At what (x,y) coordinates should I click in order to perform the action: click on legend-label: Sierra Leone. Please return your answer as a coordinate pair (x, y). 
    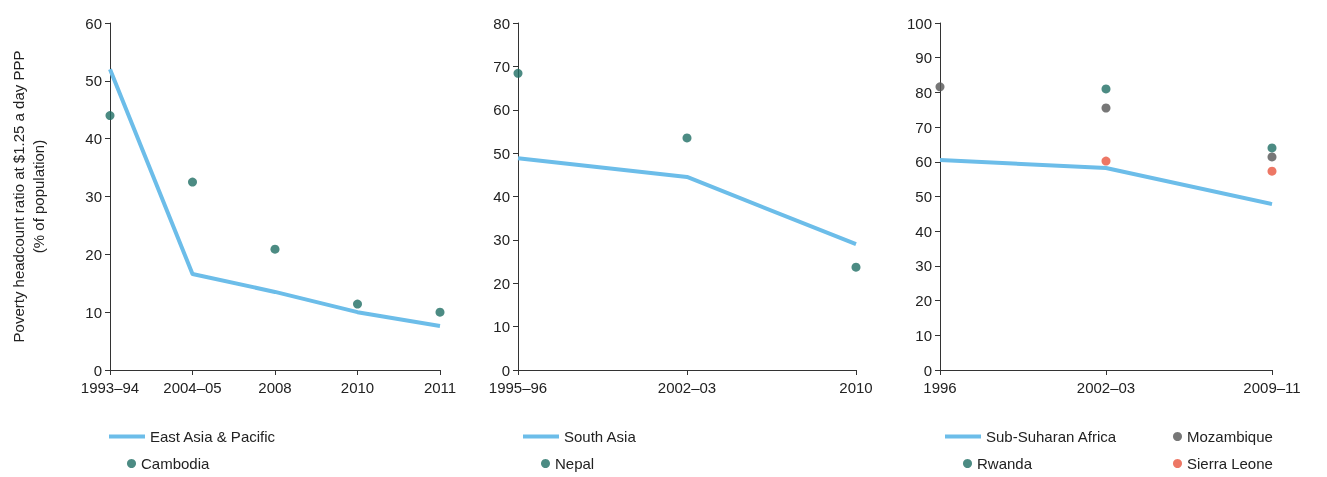
    Looking at the image, I should click on (1230, 463).